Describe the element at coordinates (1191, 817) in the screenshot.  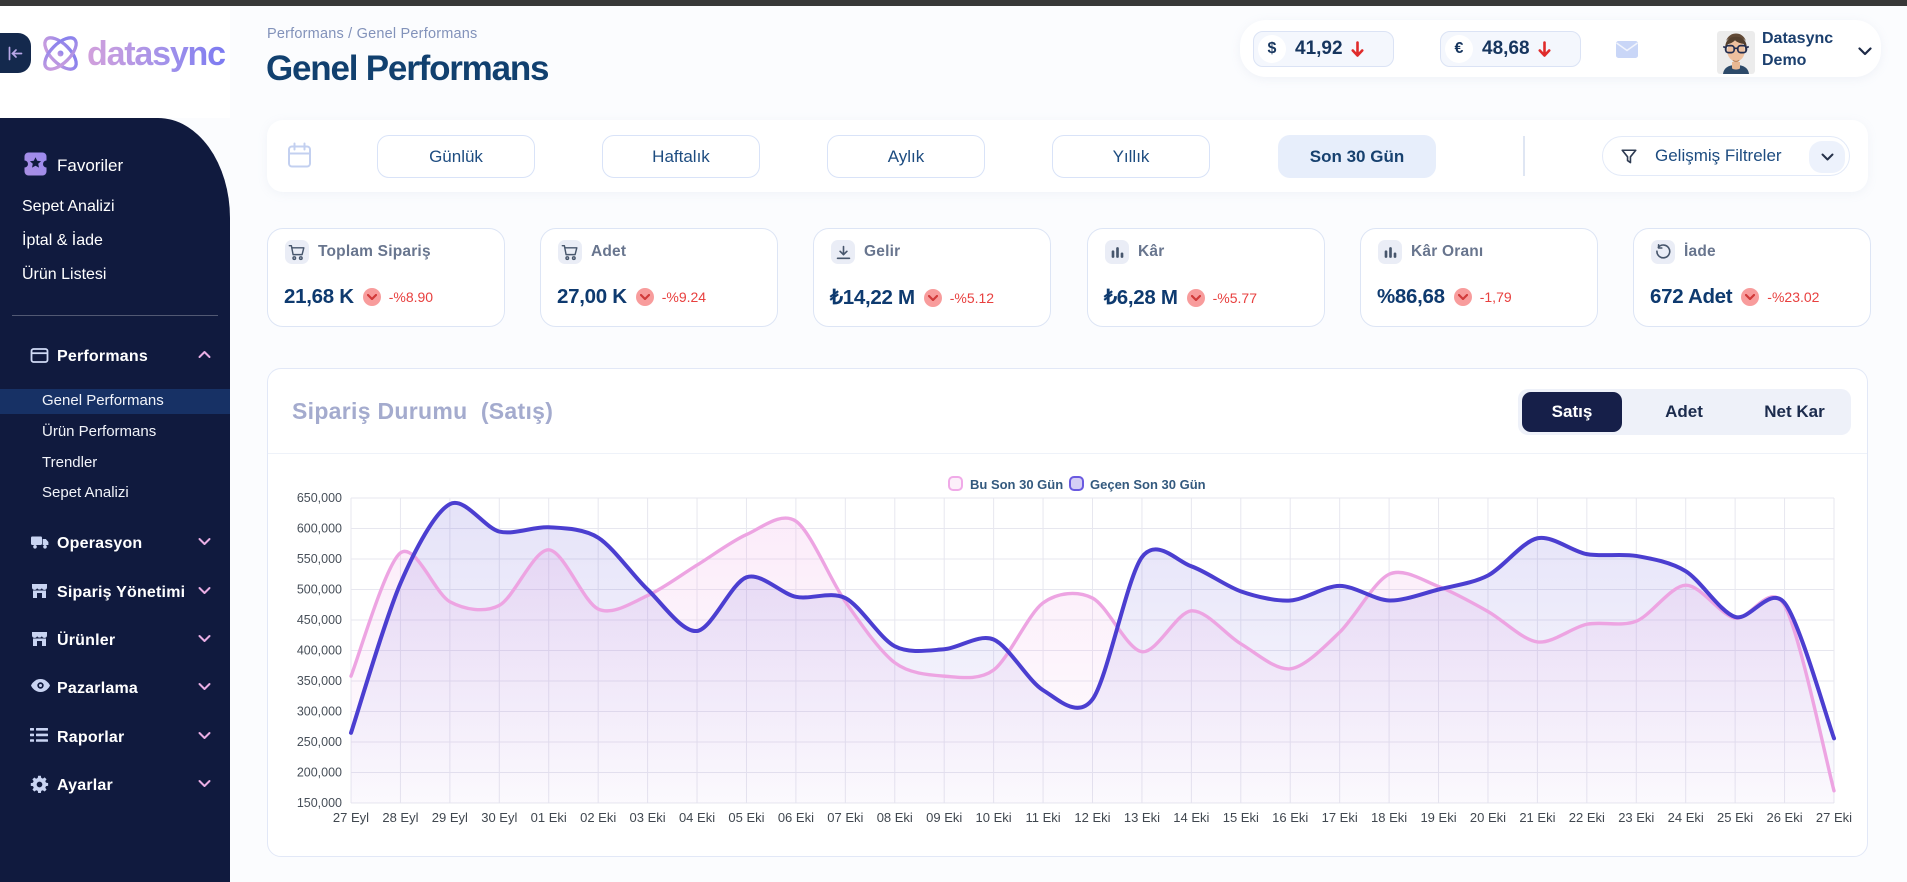
I see `svg-text: 14 Eki` at that location.